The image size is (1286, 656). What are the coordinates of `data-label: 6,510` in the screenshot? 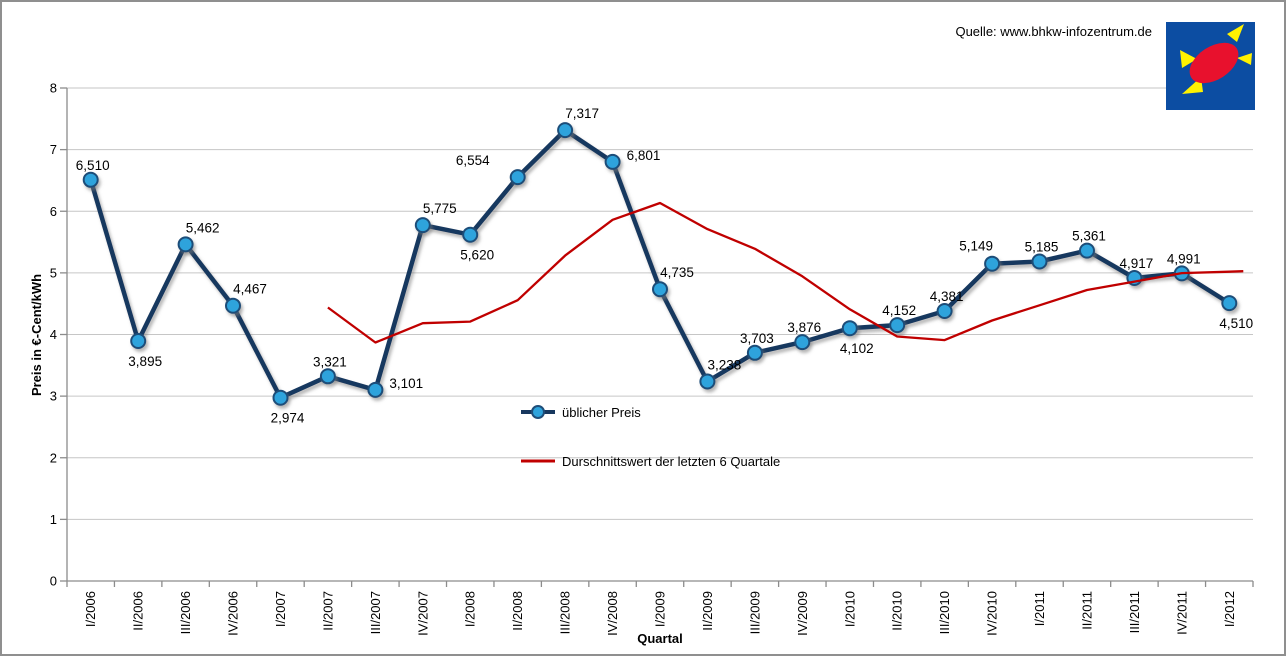 It's located at (93, 165).